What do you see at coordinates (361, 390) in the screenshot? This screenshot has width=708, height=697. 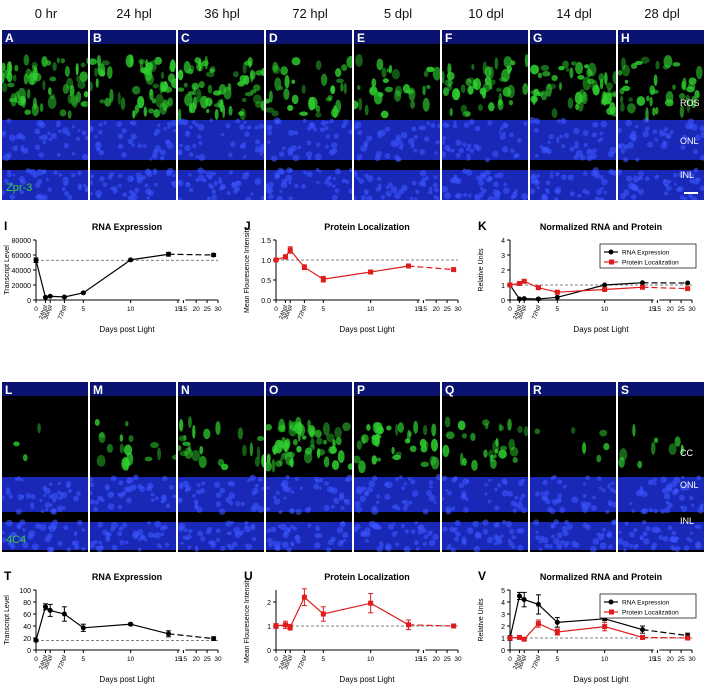 I see `panel-letter: P` at bounding box center [361, 390].